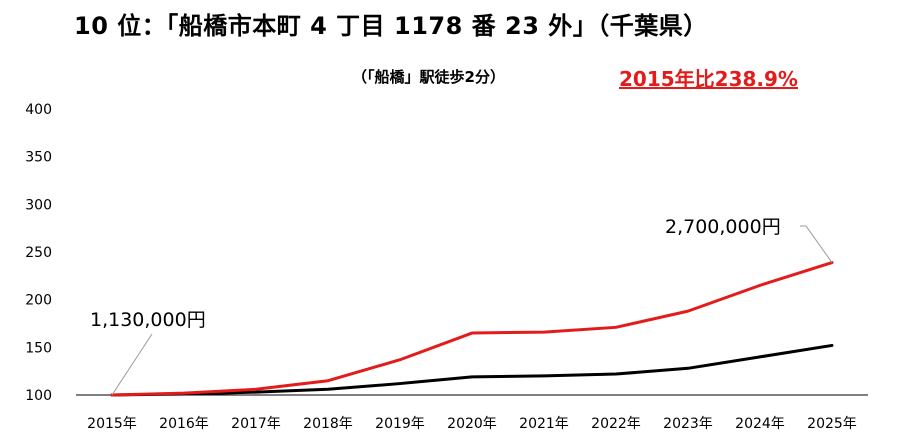  Describe the element at coordinates (723, 227) in the screenshot. I see `annotation-label: 2,700,000円` at that location.